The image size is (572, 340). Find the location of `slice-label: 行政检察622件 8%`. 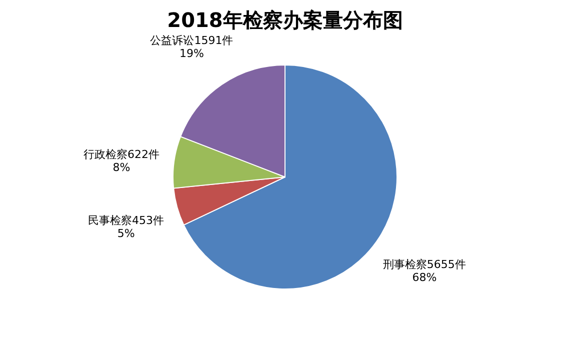

slice-label: 行政检察622件 8% is located at coordinates (121, 161).